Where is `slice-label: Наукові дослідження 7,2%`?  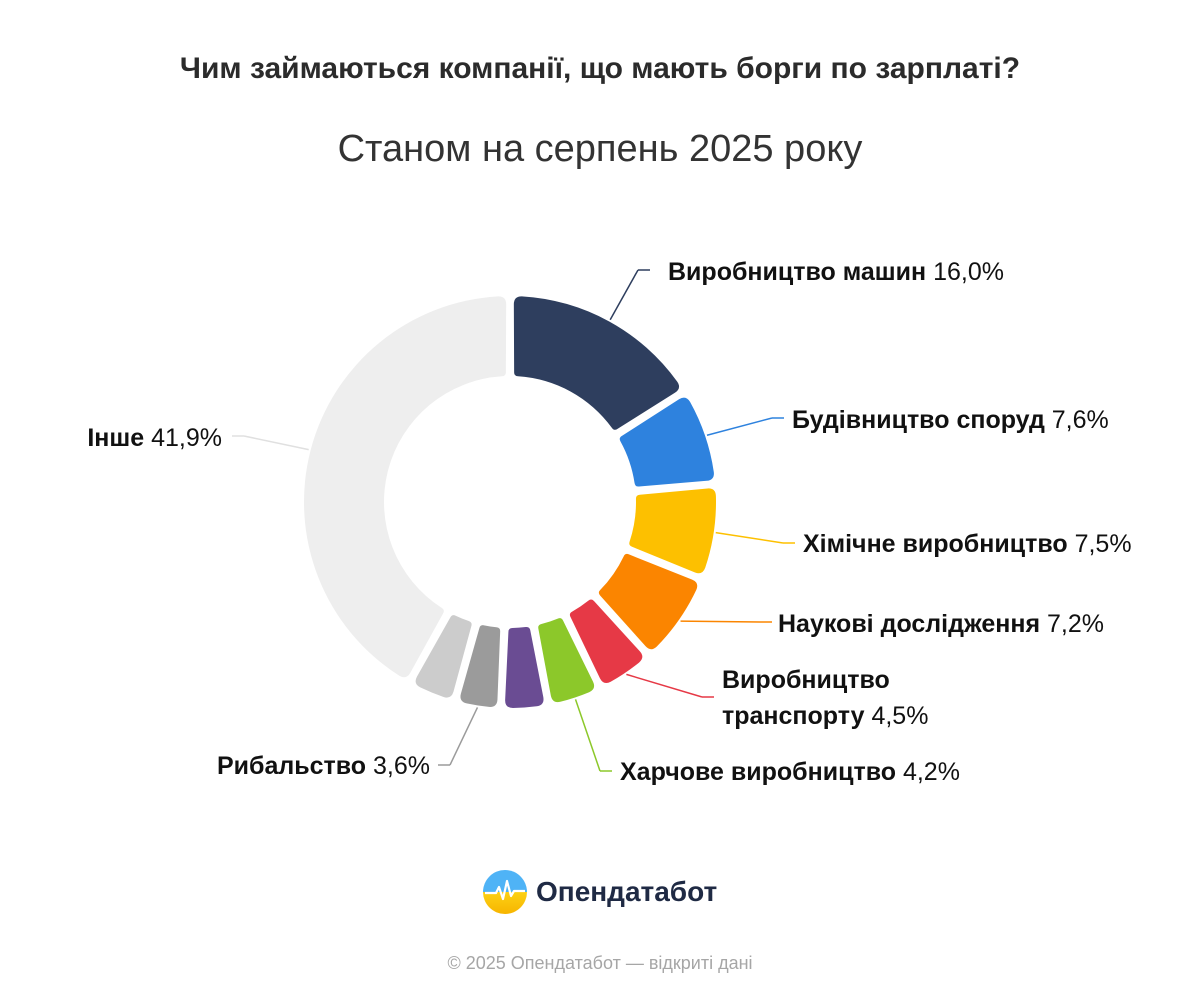
slice-label: Наукові дослідження 7,2% is located at coordinates (941, 624).